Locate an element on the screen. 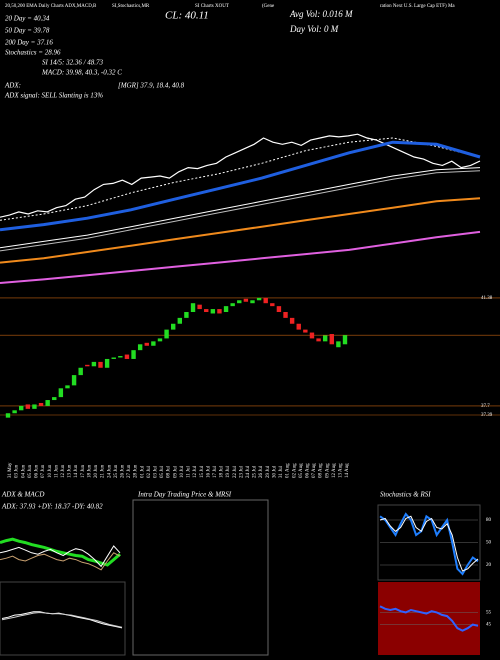 This screenshot has width=500, height=660. x-tick-label: 26 Jun is located at coordinates (122, 471).